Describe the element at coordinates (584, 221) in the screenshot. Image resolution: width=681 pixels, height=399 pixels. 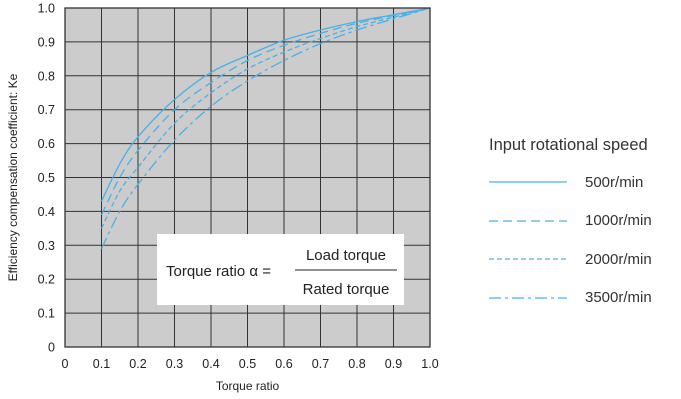
I see `legend-item: 1000r/min` at that location.